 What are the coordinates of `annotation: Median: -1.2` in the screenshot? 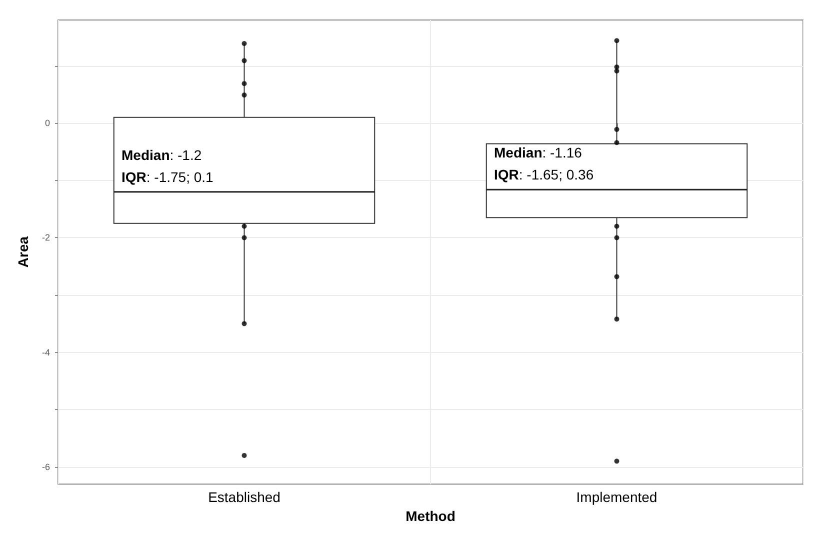 It's located at (162, 154).